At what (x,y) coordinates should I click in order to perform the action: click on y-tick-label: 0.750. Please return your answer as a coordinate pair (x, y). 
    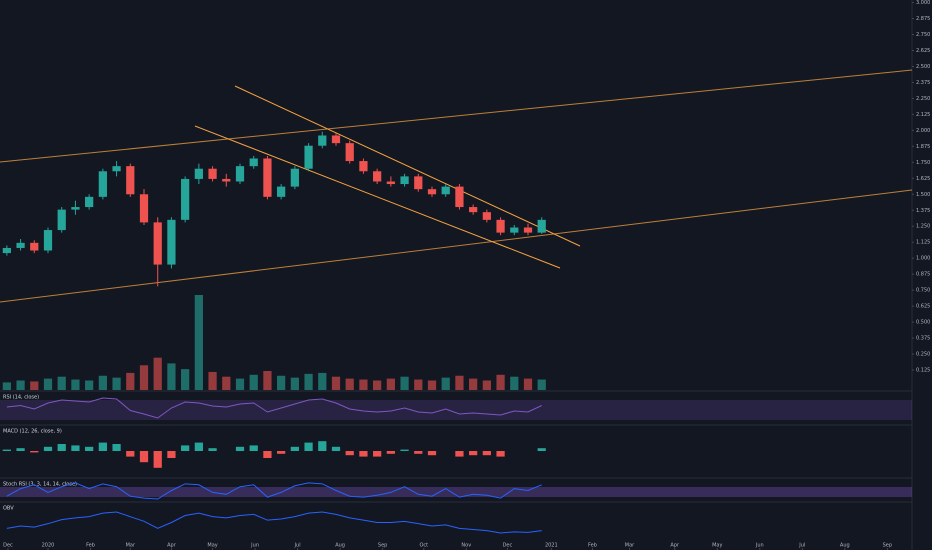
    Looking at the image, I should click on (923, 291).